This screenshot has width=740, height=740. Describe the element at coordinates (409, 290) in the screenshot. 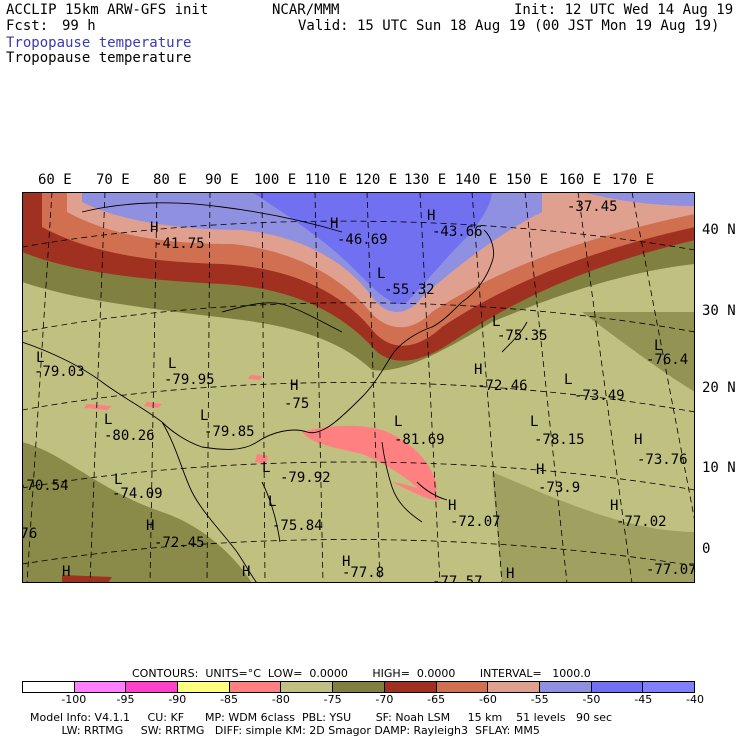

I see `map-value-label: -55.32` at that location.